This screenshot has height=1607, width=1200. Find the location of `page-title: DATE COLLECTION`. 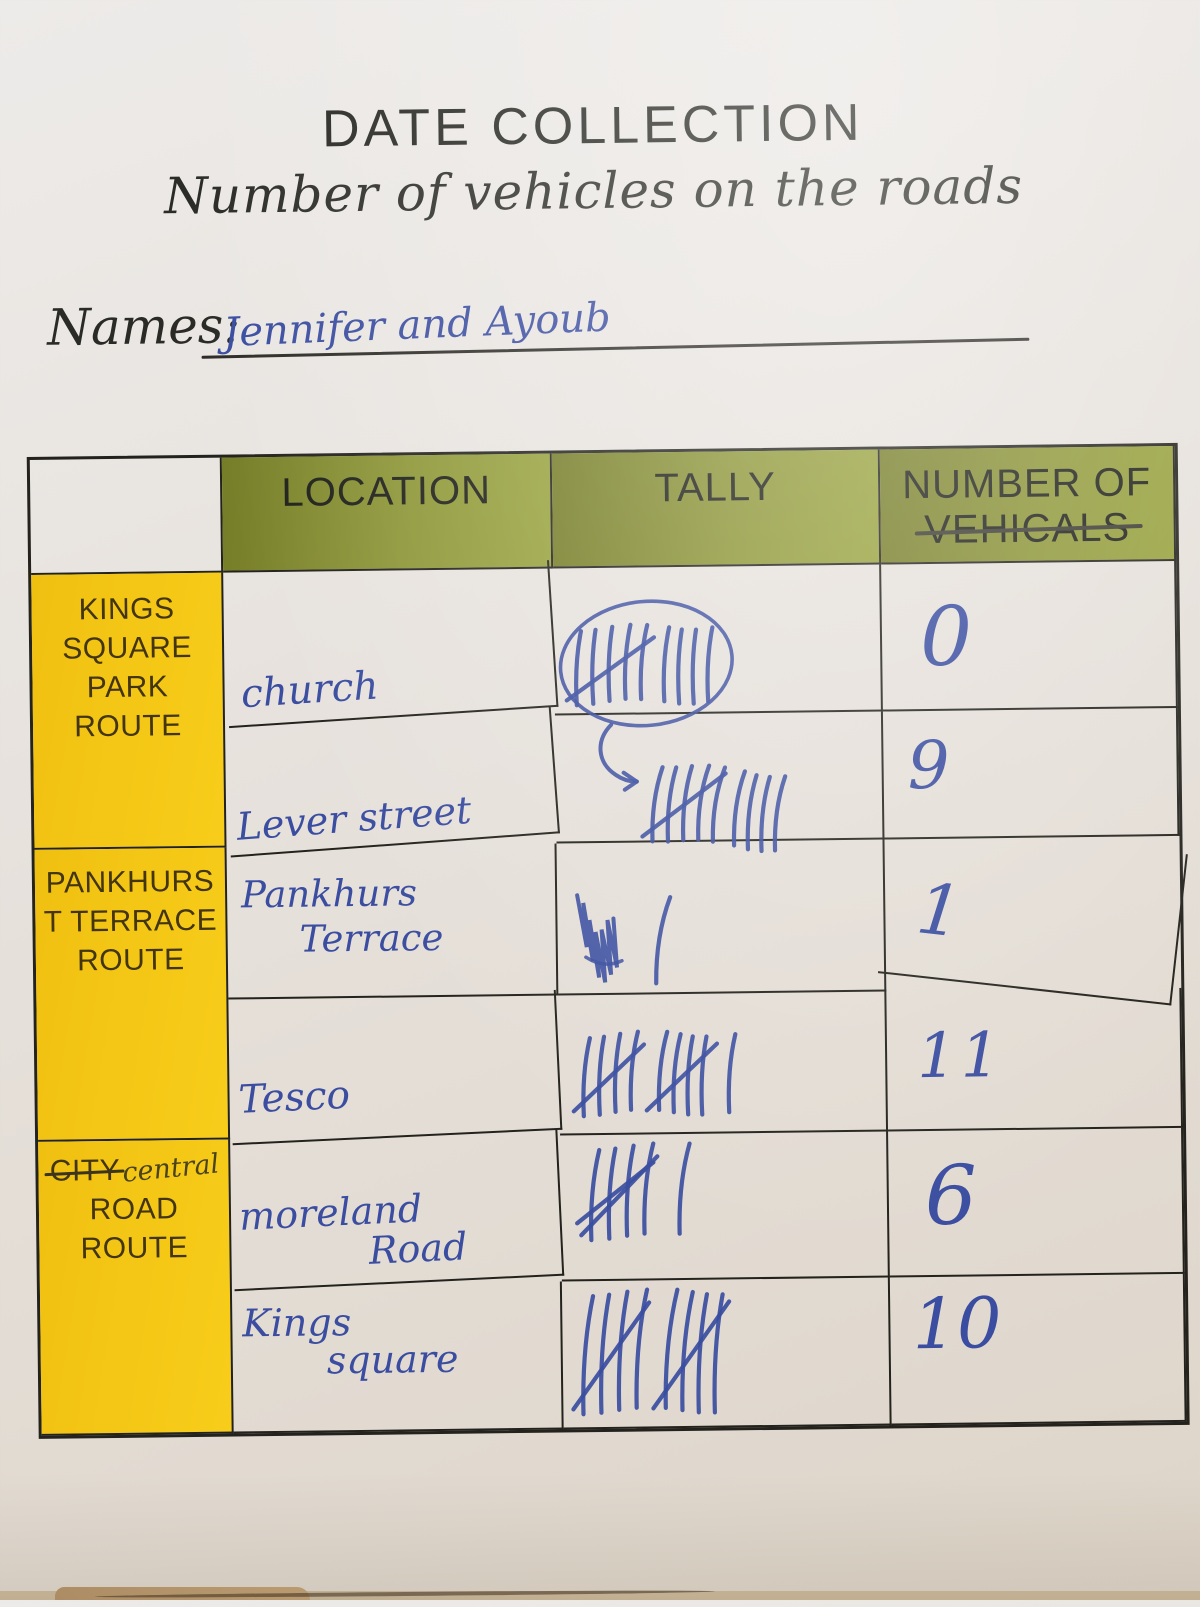

page-title: DATE COLLECTION is located at coordinates (592, 126).